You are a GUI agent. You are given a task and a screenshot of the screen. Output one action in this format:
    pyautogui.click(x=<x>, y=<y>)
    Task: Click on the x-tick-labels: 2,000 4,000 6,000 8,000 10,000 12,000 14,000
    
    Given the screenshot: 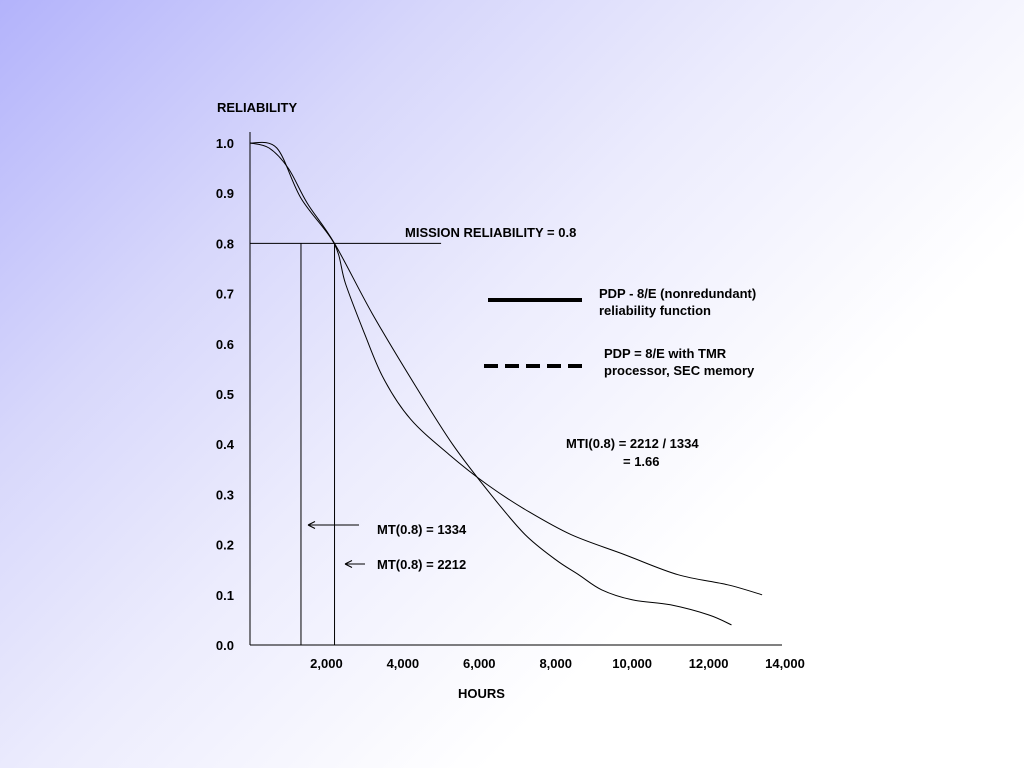 What is the action you would take?
    pyautogui.click(x=557, y=663)
    